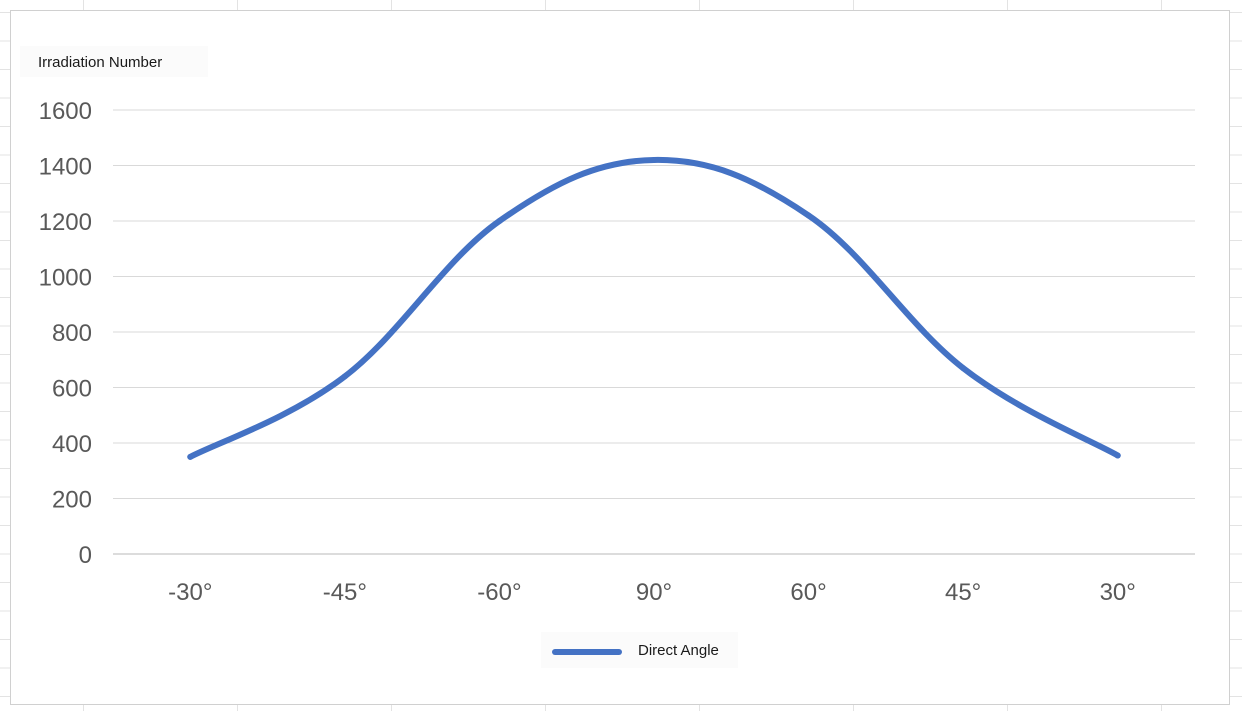  Describe the element at coordinates (65, 222) in the screenshot. I see `y-tick-label: 1200` at that location.